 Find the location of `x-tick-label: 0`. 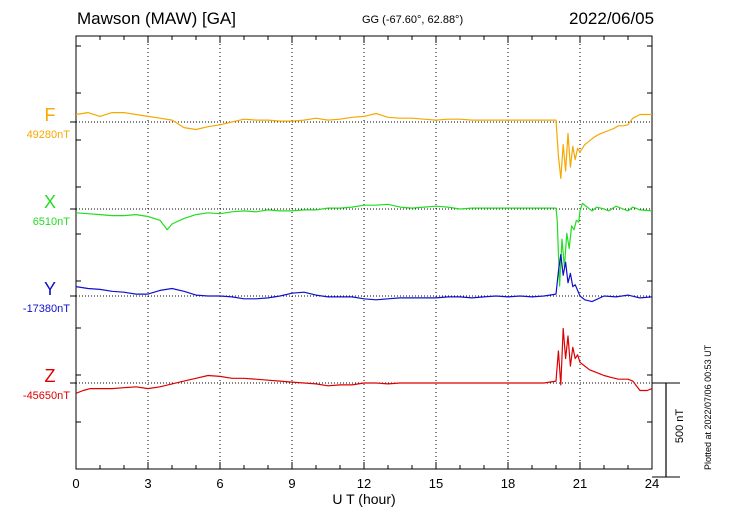

x-tick-label: 0 is located at coordinates (75, 483).